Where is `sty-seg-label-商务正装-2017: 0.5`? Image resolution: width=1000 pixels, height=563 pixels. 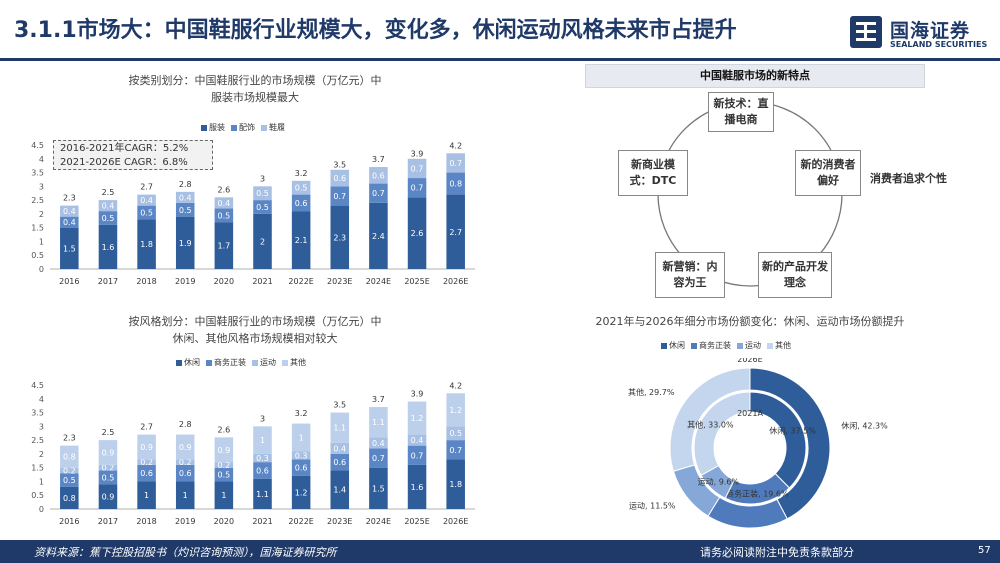 sty-seg-label-商务正装-2017: 0.5 is located at coordinates (108, 477).